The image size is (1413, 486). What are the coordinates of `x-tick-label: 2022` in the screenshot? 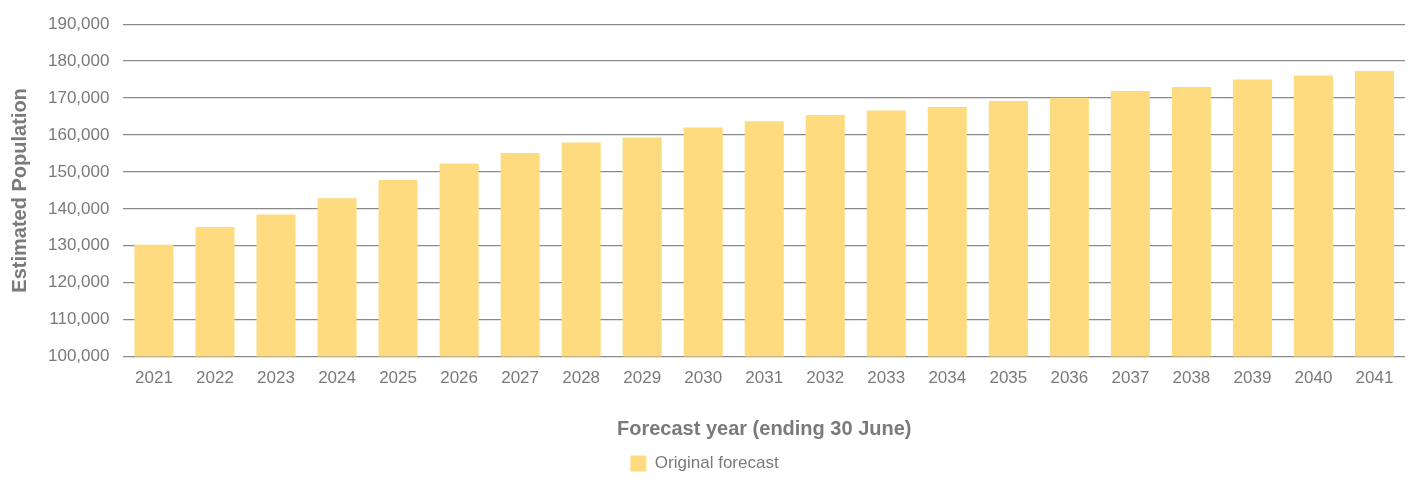 It's located at (215, 378).